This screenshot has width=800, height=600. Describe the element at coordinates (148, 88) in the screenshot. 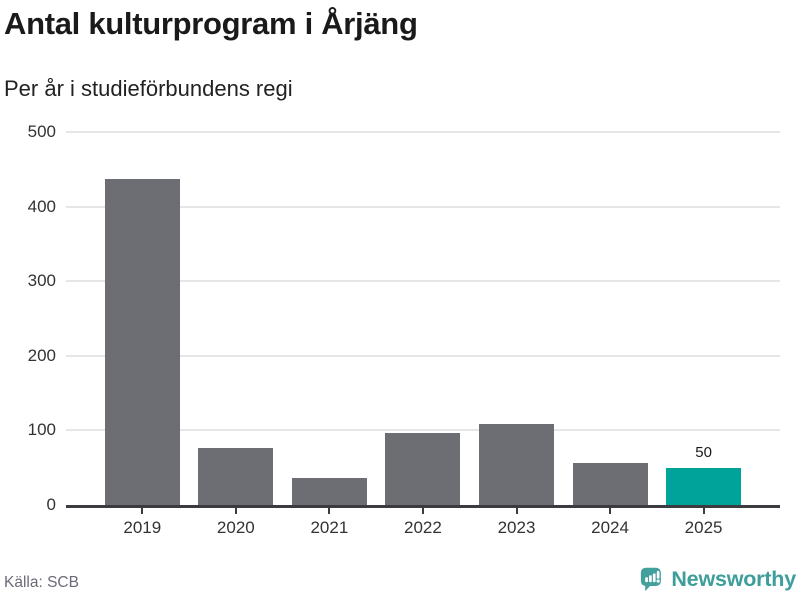

I see `chart-subtitle: Per år i studieförbundens regi` at that location.